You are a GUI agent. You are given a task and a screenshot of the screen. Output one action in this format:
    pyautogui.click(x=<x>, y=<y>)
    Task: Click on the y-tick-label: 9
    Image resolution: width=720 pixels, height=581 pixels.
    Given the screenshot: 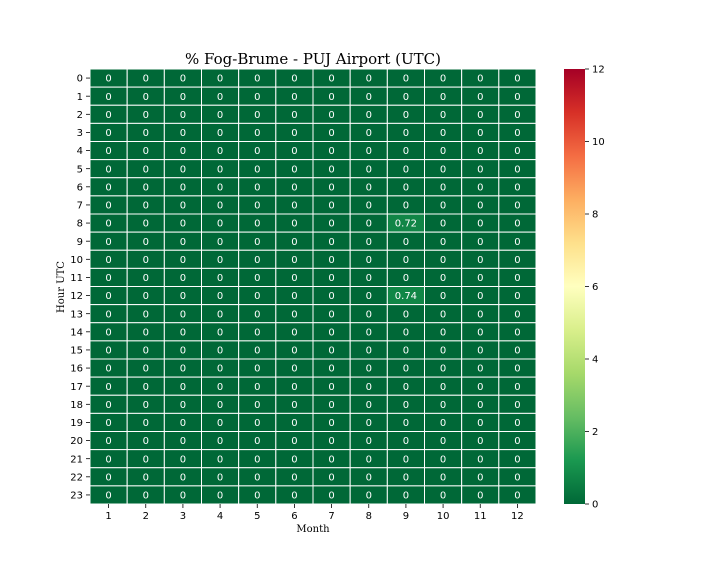 What is the action you would take?
    pyautogui.click(x=80, y=242)
    